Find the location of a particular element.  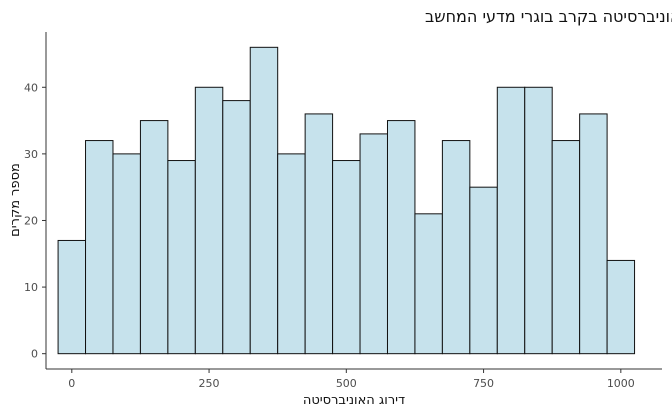

y-tick-label: 20 is located at coordinates (31, 220).